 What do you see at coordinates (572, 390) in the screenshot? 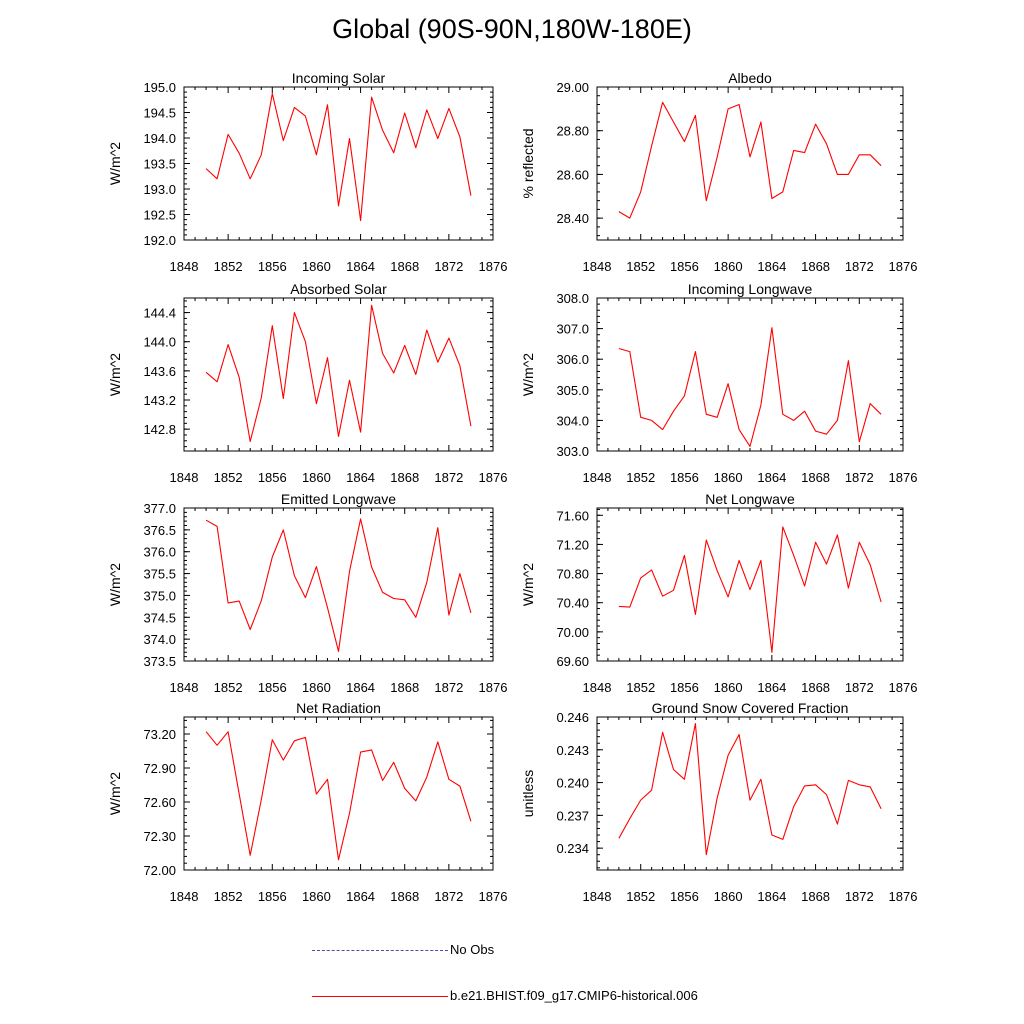
I see `y-tick-label: 305.0` at bounding box center [572, 390].